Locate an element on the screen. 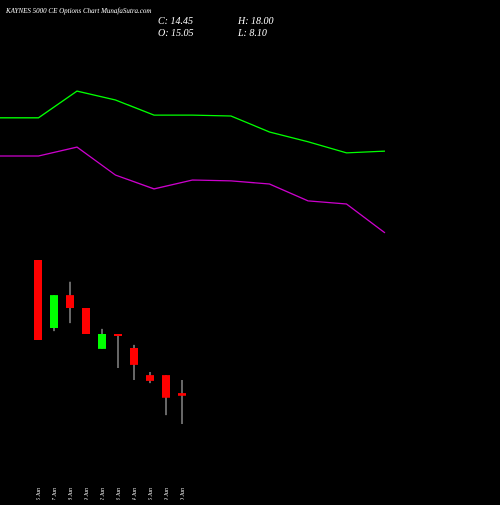 This screenshot has width=500, height=505. high-label: H: 18.00 is located at coordinates (255, 21).